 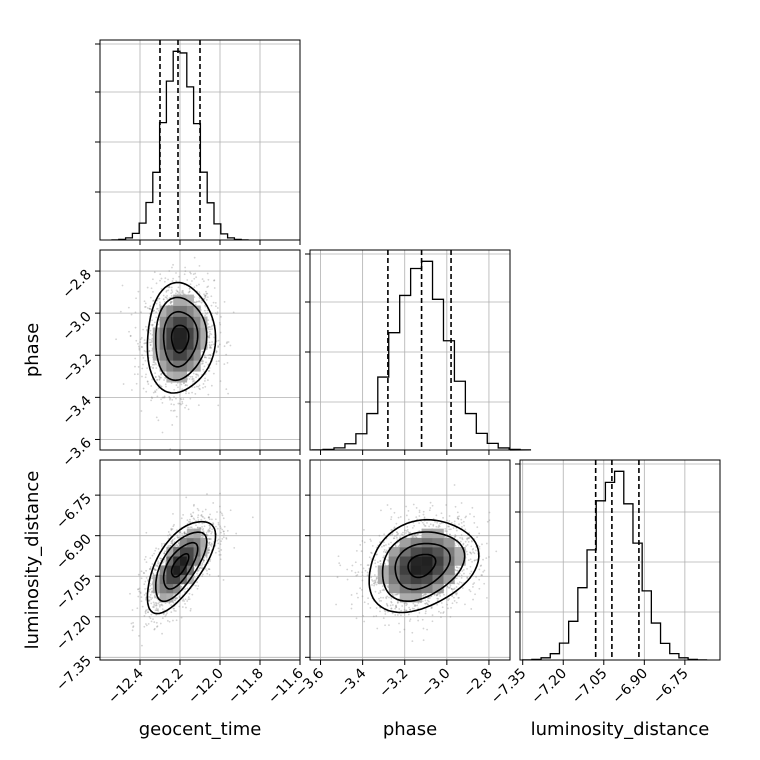 What do you see at coordinates (549, 687) in the screenshot?
I see `x-tick-label: −7.20` at bounding box center [549, 687].